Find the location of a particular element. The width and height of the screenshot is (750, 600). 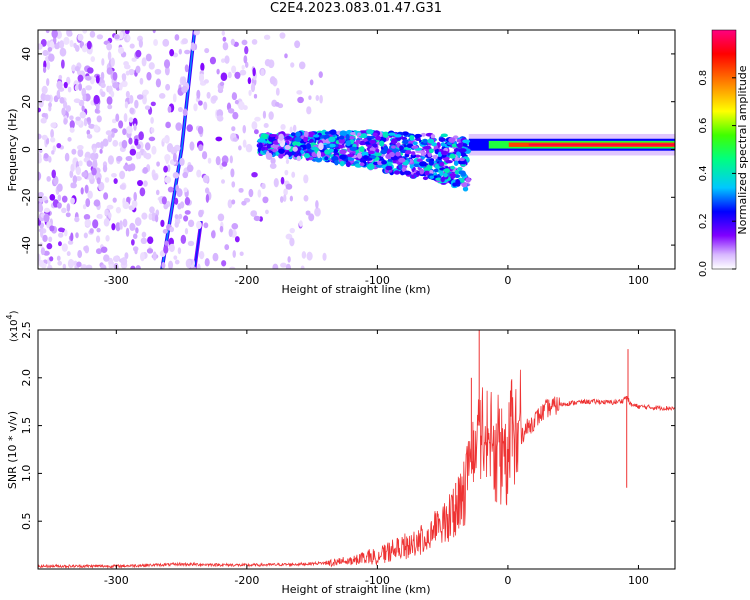

spectrogram-y-axis-title: Frequency (Hz) is located at coordinates (12, 150).